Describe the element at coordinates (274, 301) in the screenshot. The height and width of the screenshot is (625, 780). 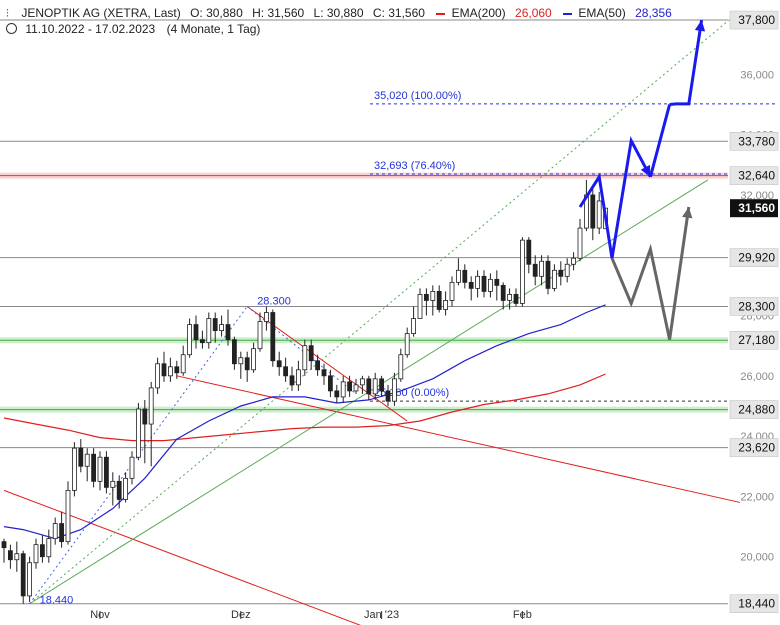
I see `pivot-label: 28.300` at that location.